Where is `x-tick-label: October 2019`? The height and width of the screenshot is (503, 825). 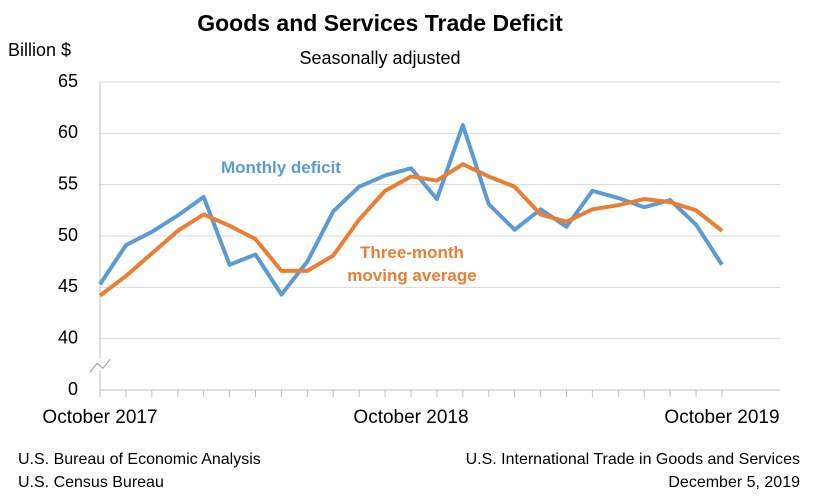 x-tick-label: October 2019 is located at coordinates (721, 417).